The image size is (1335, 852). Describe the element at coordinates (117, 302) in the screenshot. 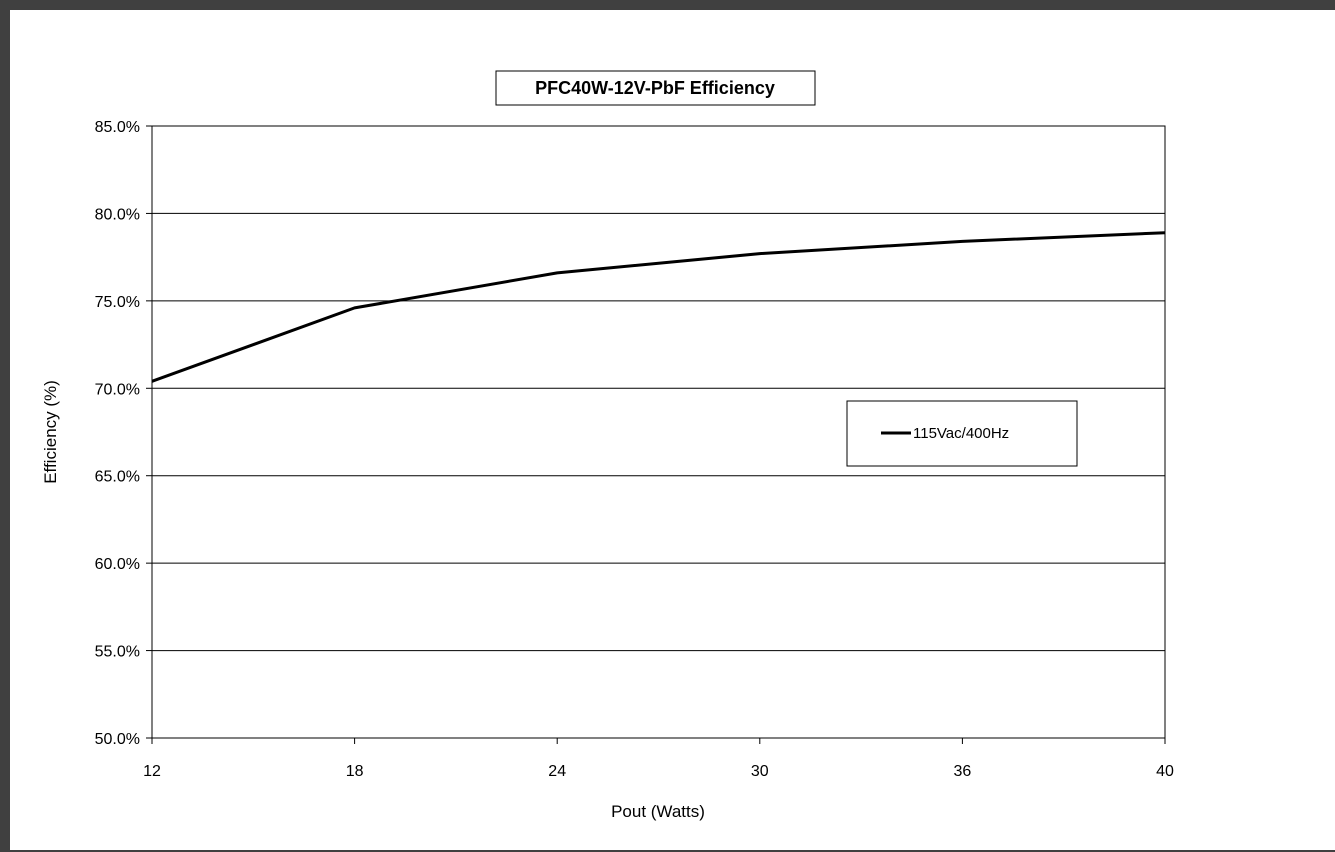

I see `y-tick-label: 75.0%` at that location.